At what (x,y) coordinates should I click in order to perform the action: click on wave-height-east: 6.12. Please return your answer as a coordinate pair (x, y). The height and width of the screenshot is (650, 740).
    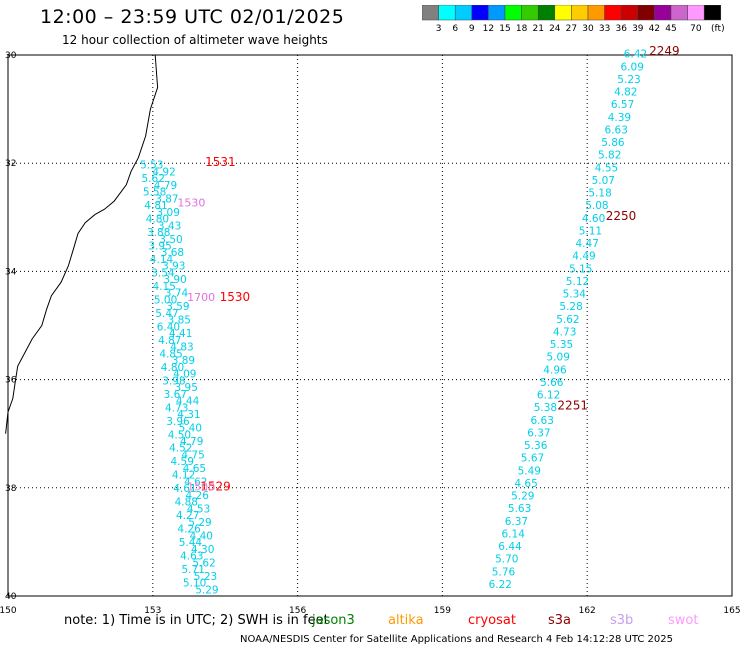
    Looking at the image, I should click on (548, 396).